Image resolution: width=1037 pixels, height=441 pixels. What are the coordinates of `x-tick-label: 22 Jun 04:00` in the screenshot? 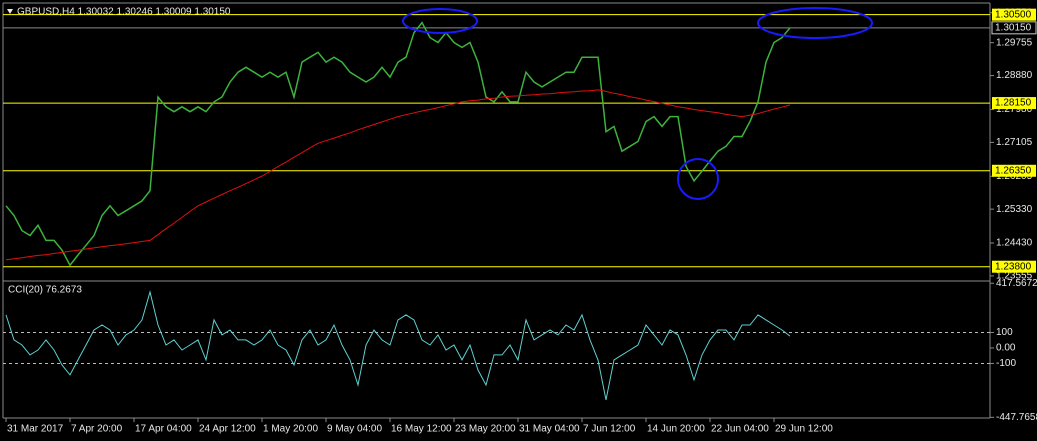 It's located at (740, 429).